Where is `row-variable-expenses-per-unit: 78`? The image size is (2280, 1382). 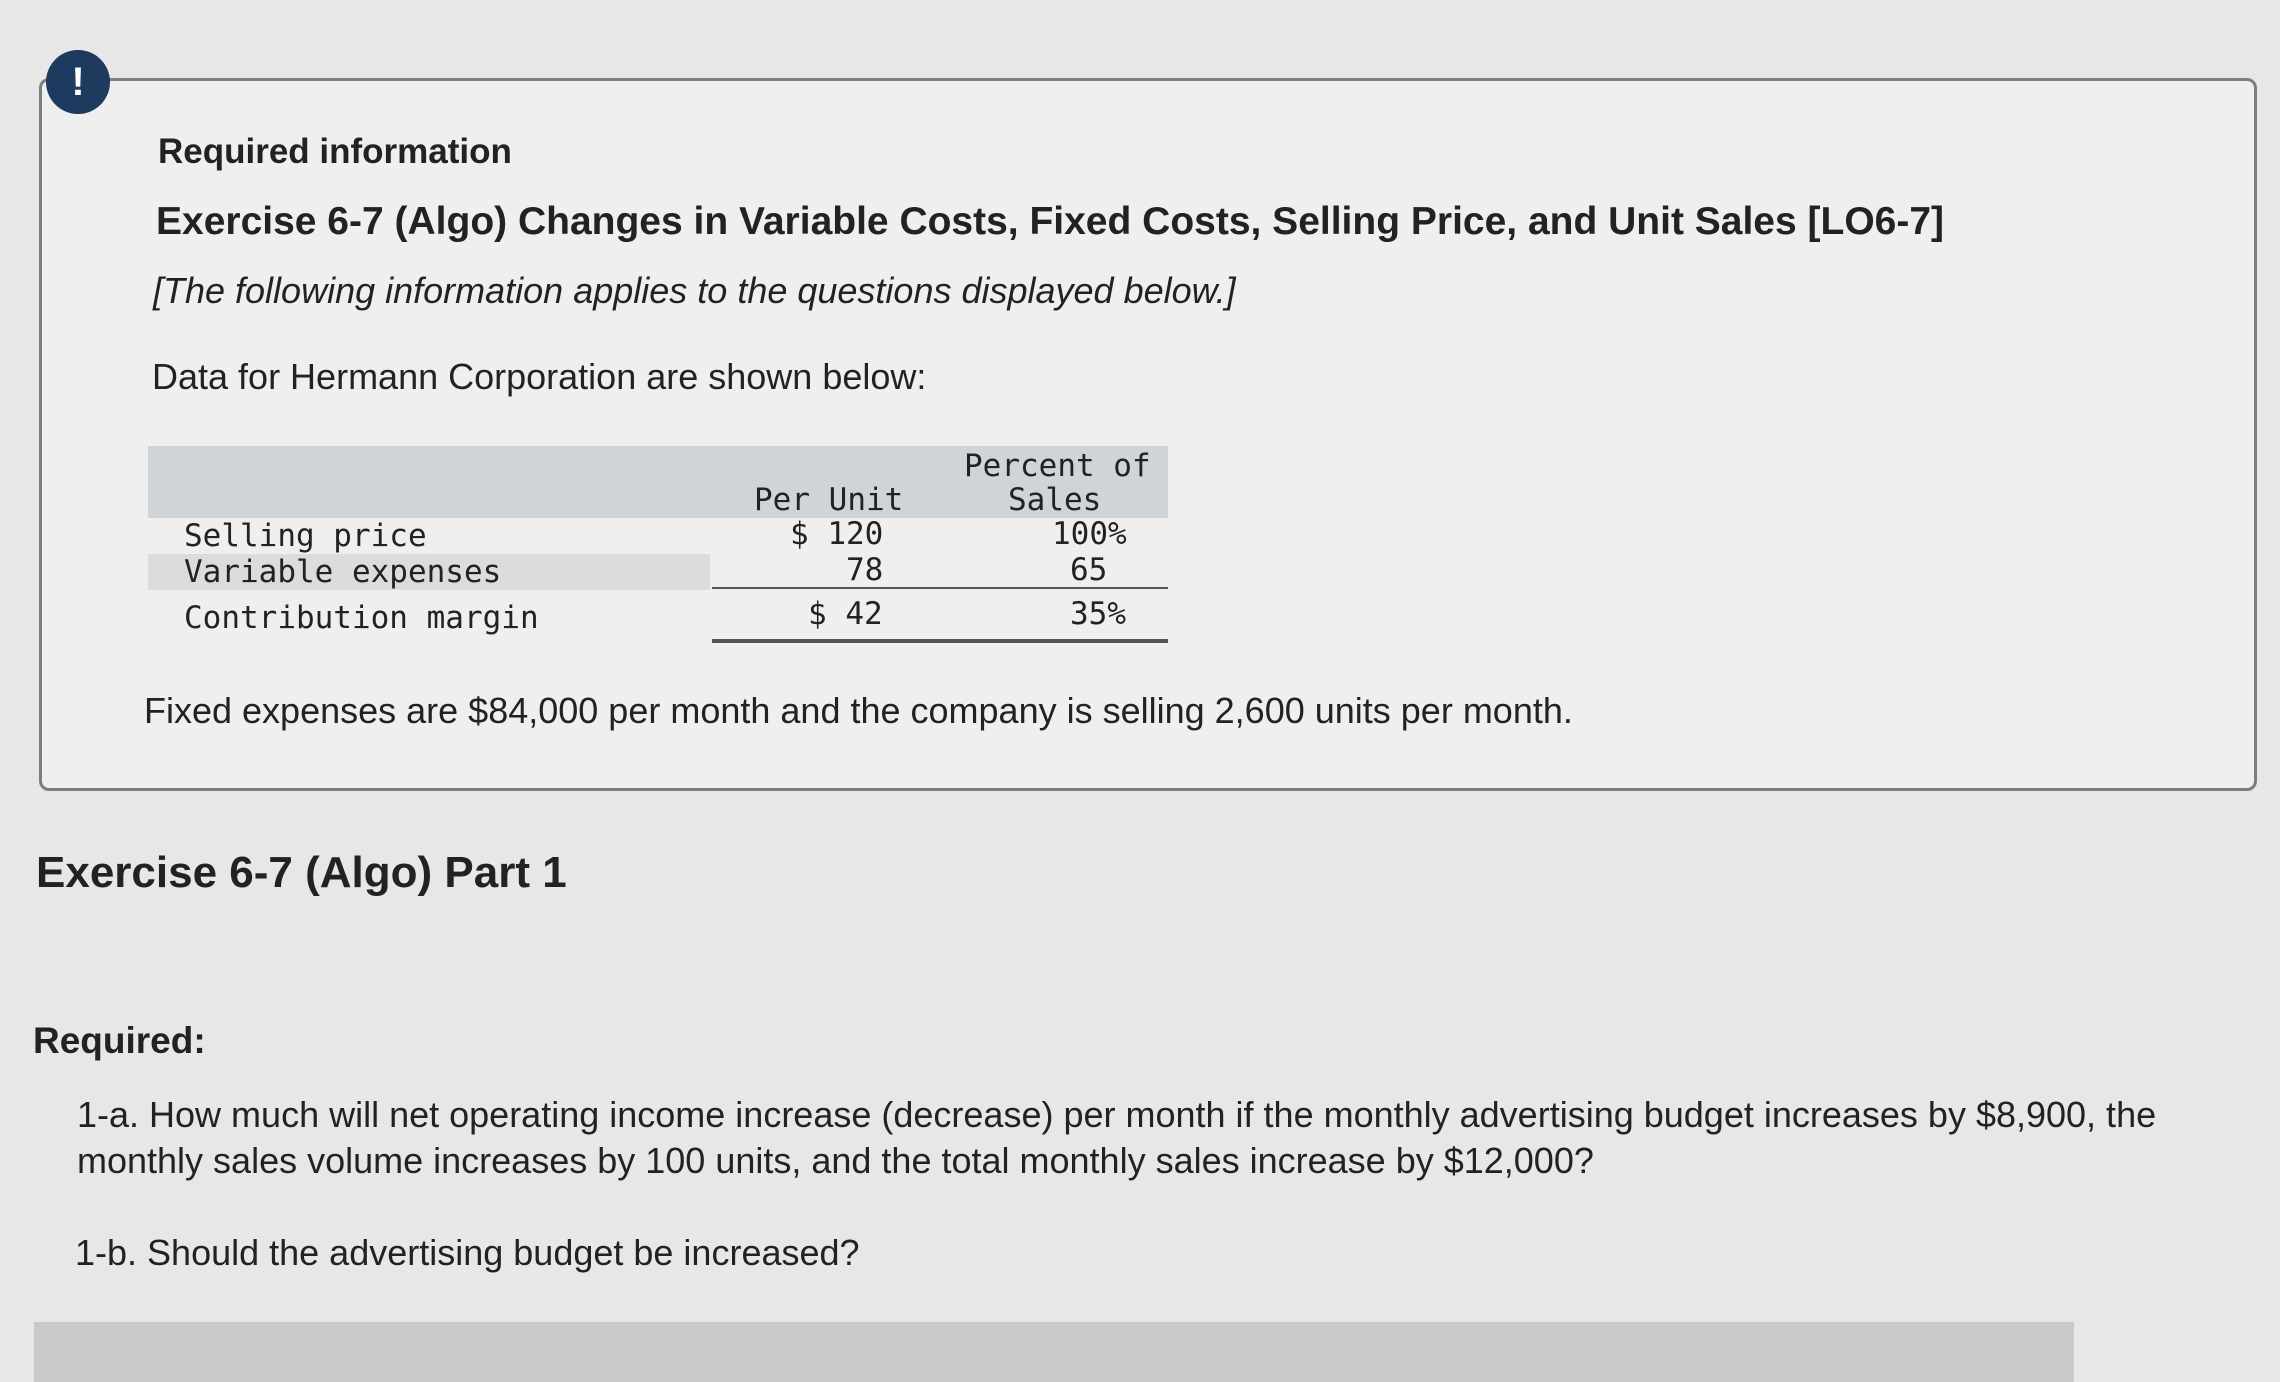
row-variable-expenses-per-unit: 78 is located at coordinates (865, 570).